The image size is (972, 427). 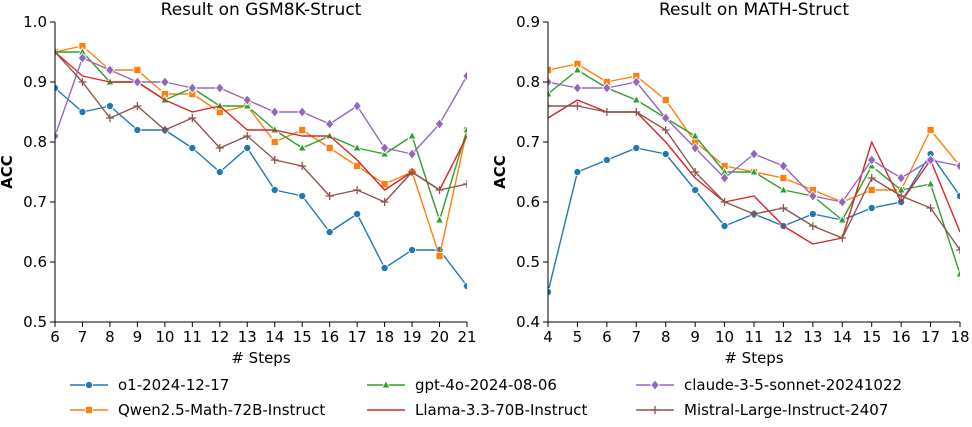 What do you see at coordinates (528, 202) in the screenshot?
I see `chart-2-y-tick-label: 0.6` at bounding box center [528, 202].